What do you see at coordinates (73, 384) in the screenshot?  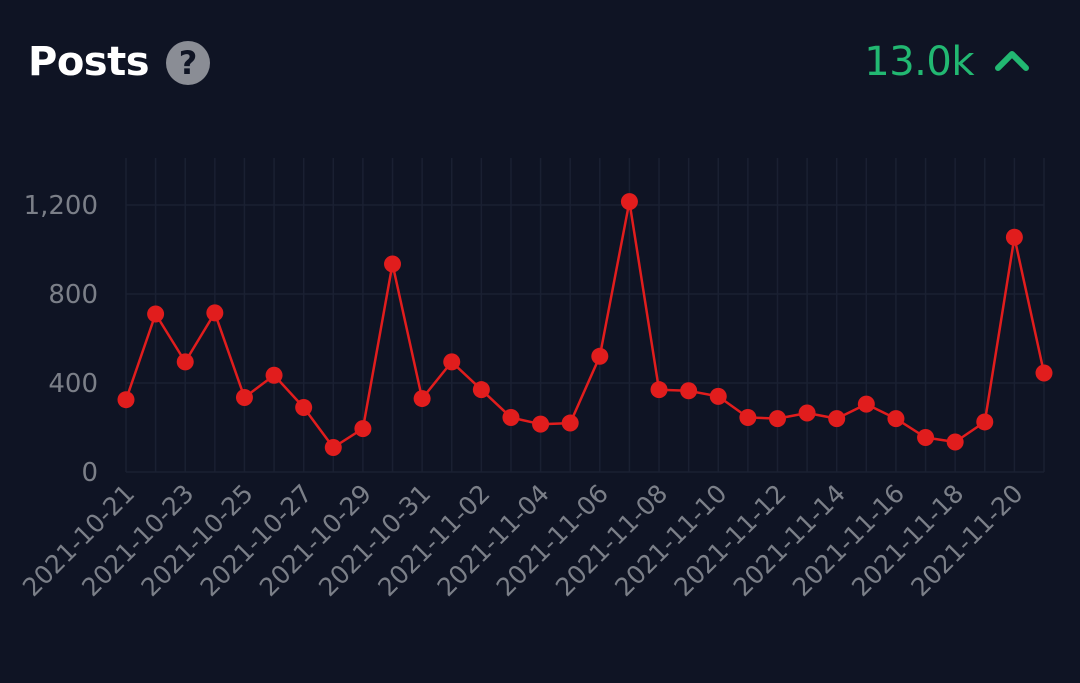 I see `y-tick-label: 400` at bounding box center [73, 384].